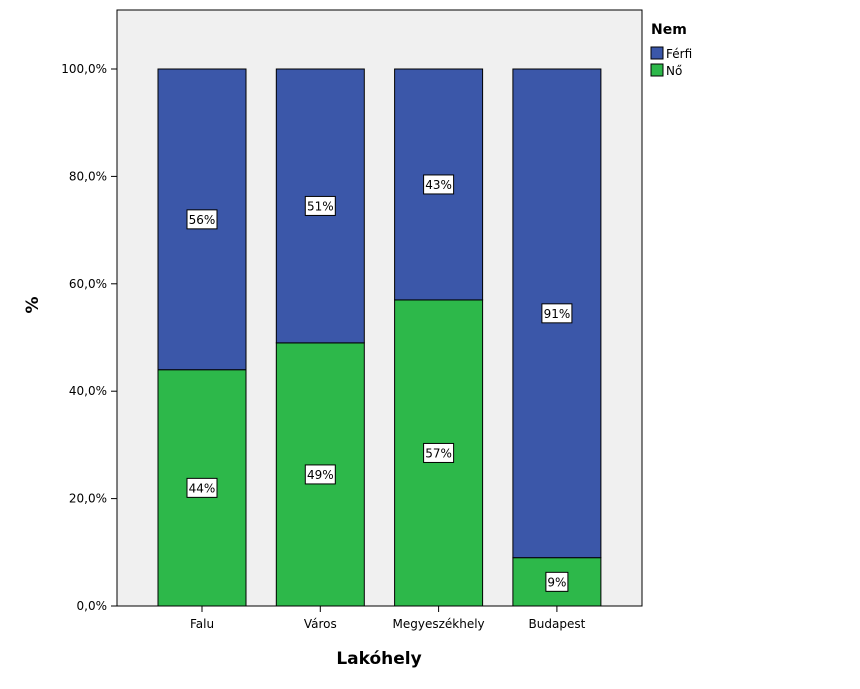 Image resolution: width=860 pixels, height=689 pixels. Describe the element at coordinates (378, 659) in the screenshot. I see `x-axis-title: Lakóhely` at that location.